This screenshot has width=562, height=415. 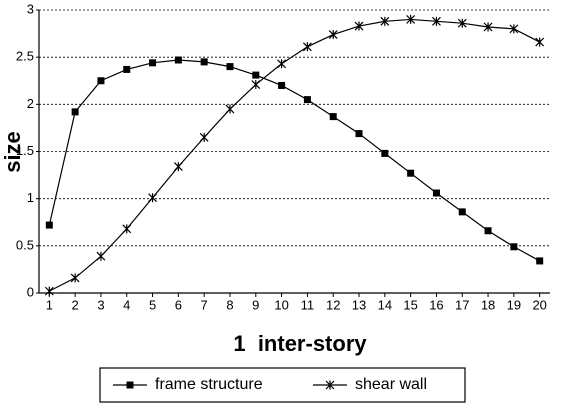 What do you see at coordinates (462, 304) in the screenshot?
I see `x-tick-label: 17` at bounding box center [462, 304].